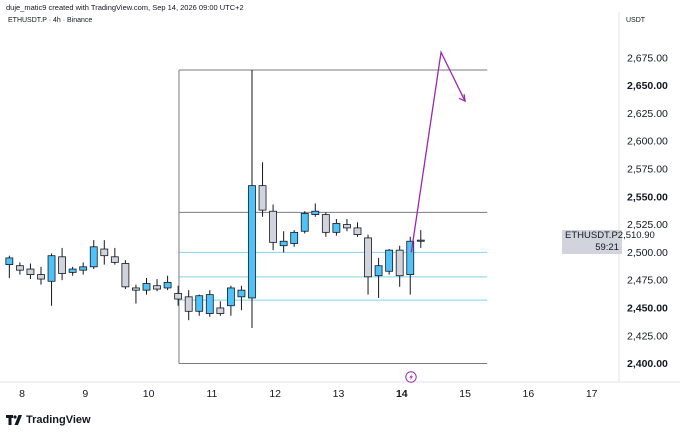  Describe the element at coordinates (647, 142) in the screenshot. I see `price-tick-label: 2,600.00` at that location.